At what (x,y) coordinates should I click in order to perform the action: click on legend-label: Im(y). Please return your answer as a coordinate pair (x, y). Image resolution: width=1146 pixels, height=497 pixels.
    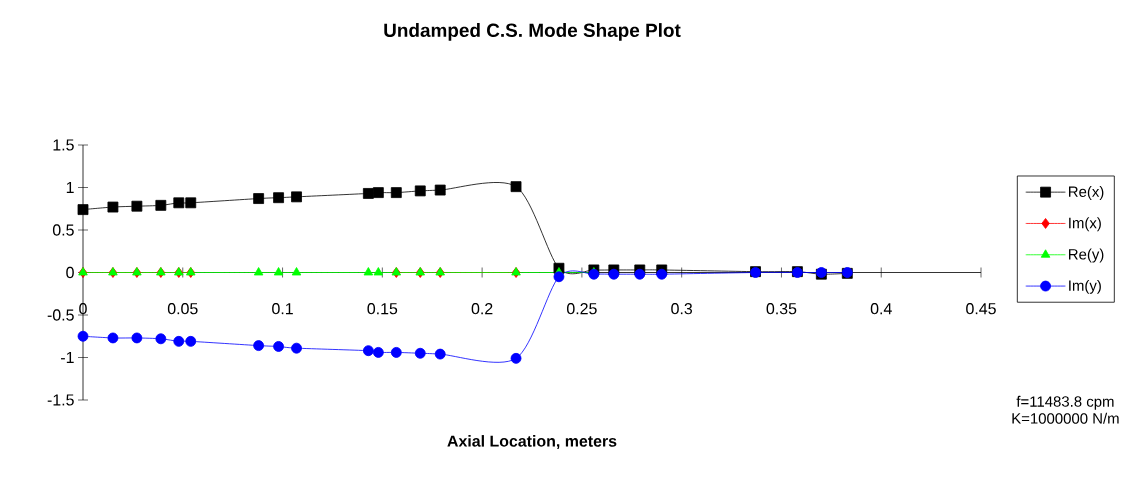
    Looking at the image, I should click on (1085, 286).